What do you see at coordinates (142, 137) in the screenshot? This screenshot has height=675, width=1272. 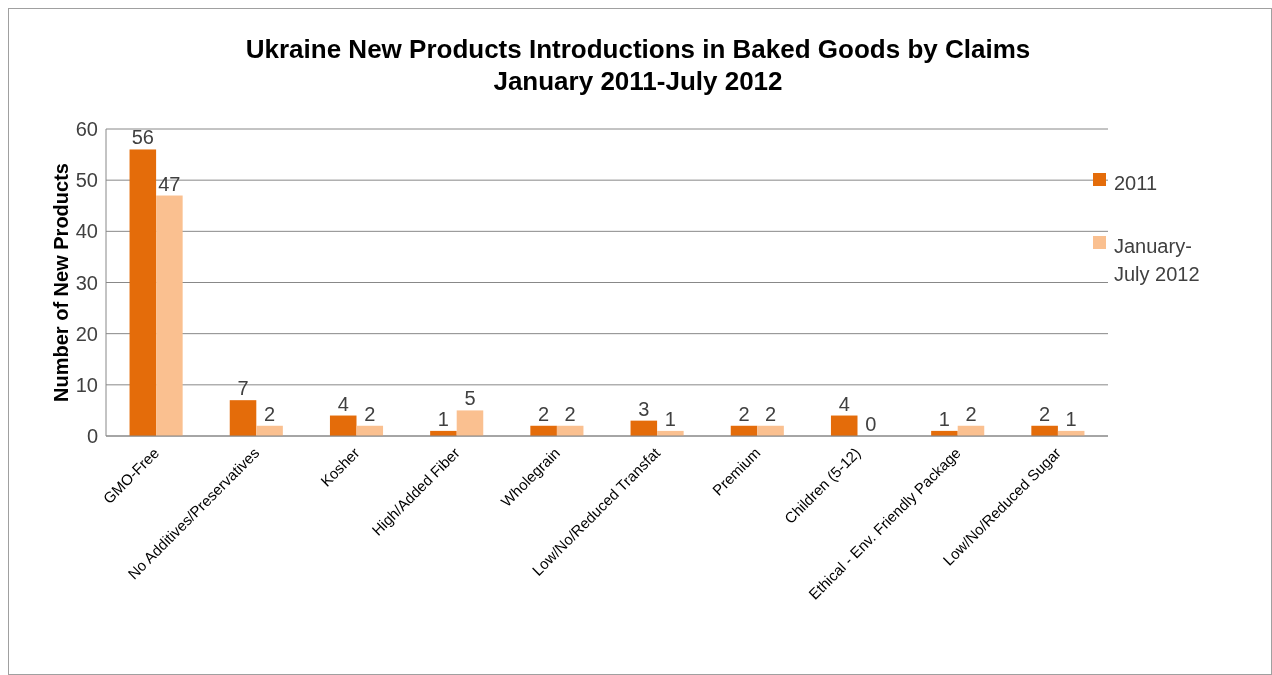 I see `data-label: 56` at bounding box center [142, 137].